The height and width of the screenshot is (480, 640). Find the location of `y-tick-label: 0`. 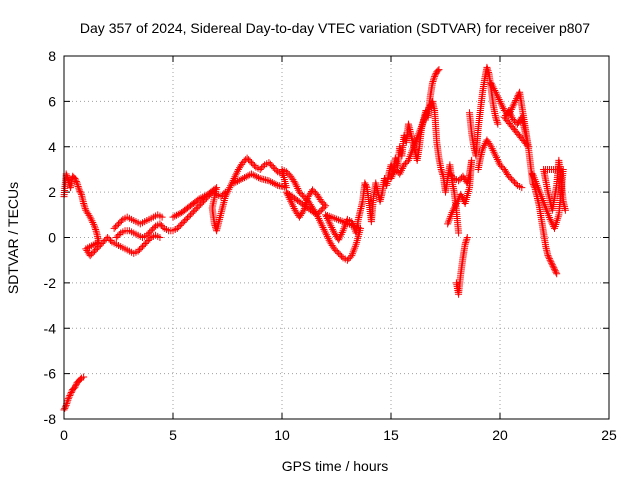

y-tick-label: 0 is located at coordinates (52, 238).